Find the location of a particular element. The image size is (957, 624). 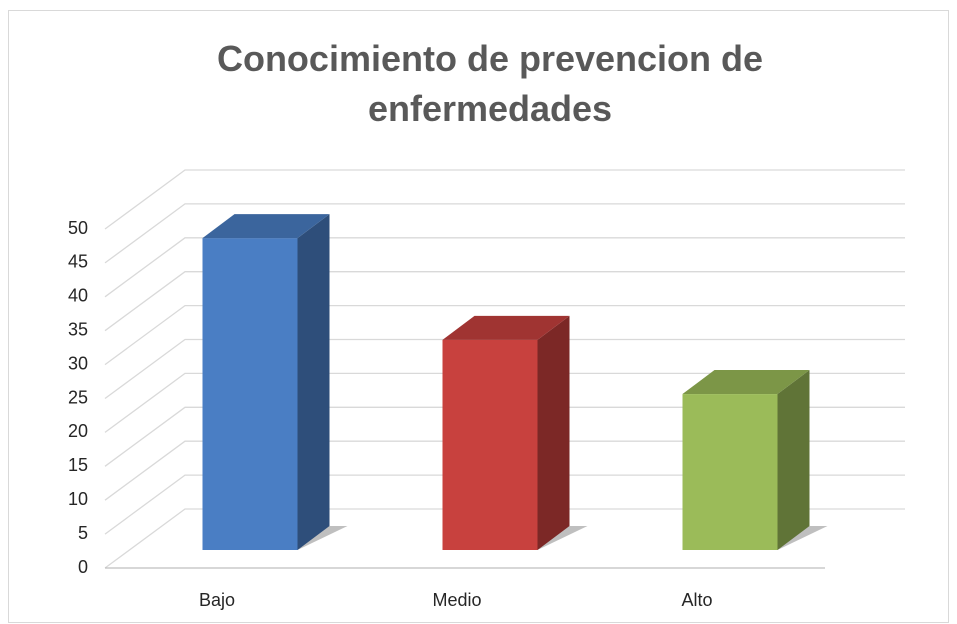

y-tick-label: 25 is located at coordinates (78, 397).